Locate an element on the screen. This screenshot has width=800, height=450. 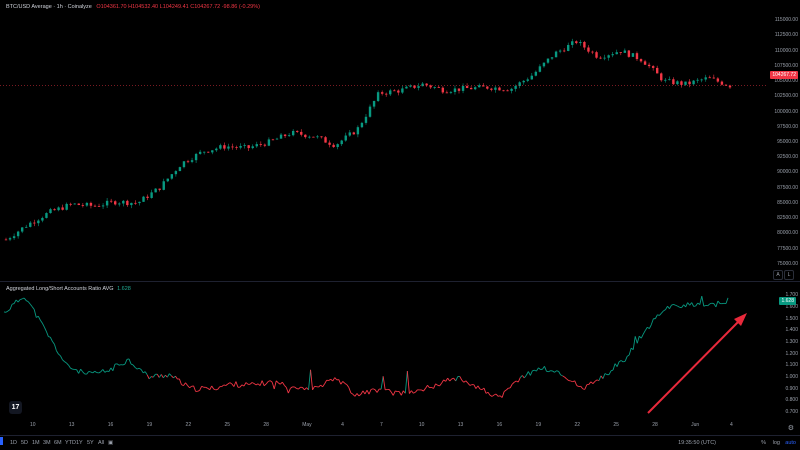
timeframe-button-5d: 5D is located at coordinates (24, 443).